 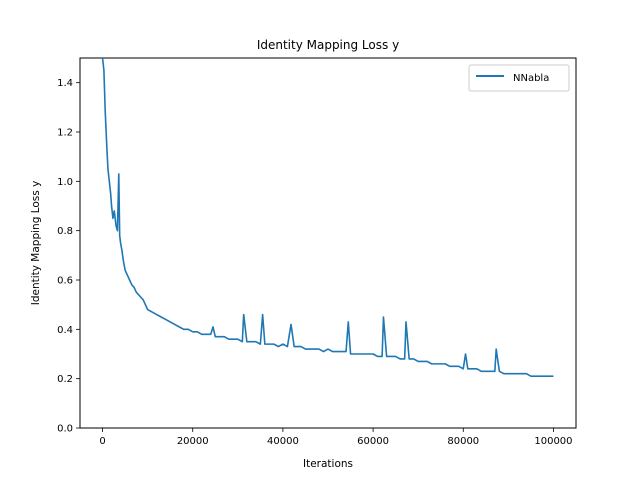 I want to click on y-tick-label: 1.2, so click(x=65, y=133).